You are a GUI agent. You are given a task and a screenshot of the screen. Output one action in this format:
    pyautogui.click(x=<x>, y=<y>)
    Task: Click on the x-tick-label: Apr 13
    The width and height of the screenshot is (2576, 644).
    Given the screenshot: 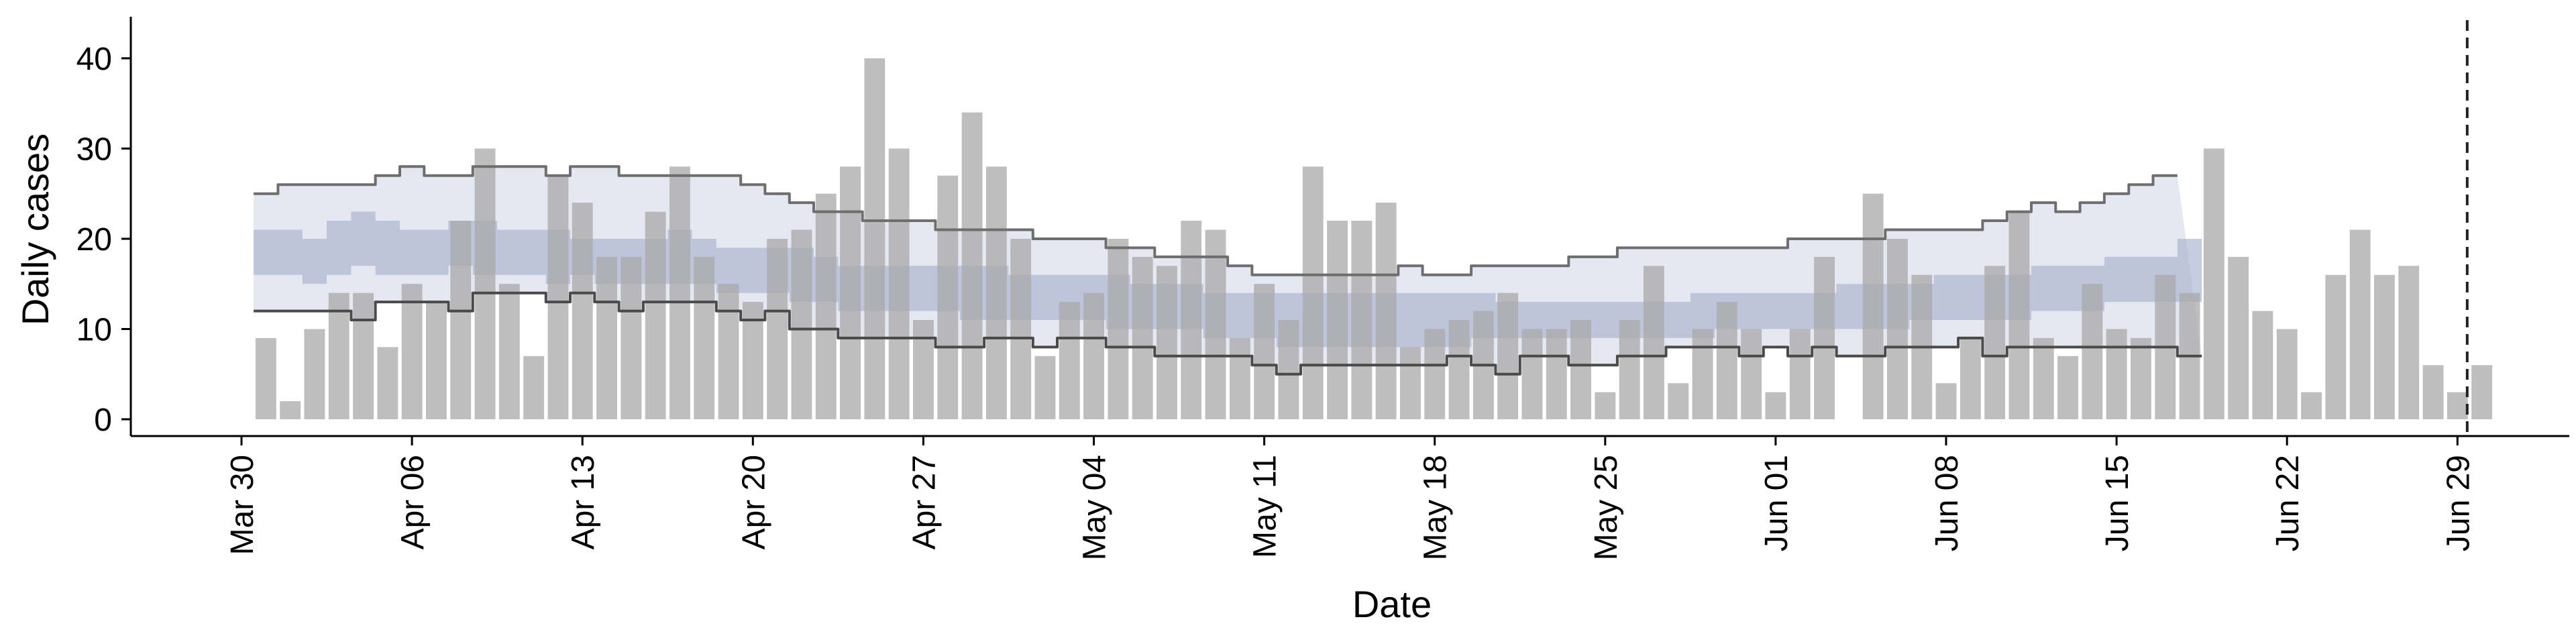 What is the action you would take?
    pyautogui.click(x=583, y=502)
    